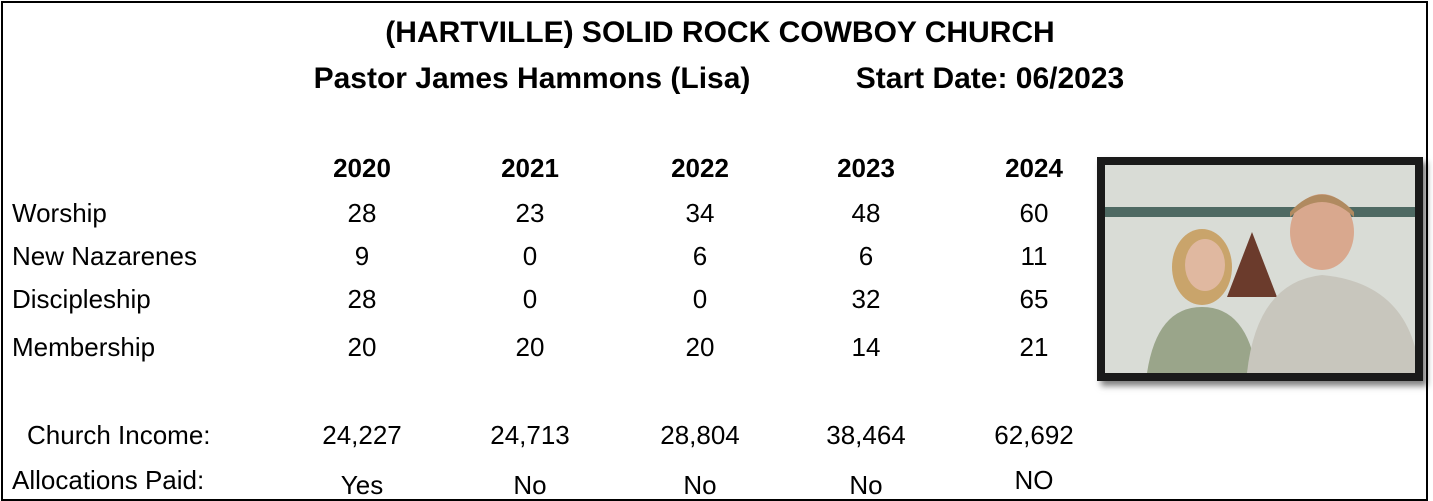 The height and width of the screenshot is (501, 1433). Describe the element at coordinates (59, 213) in the screenshot. I see `row-label: Worship` at that location.